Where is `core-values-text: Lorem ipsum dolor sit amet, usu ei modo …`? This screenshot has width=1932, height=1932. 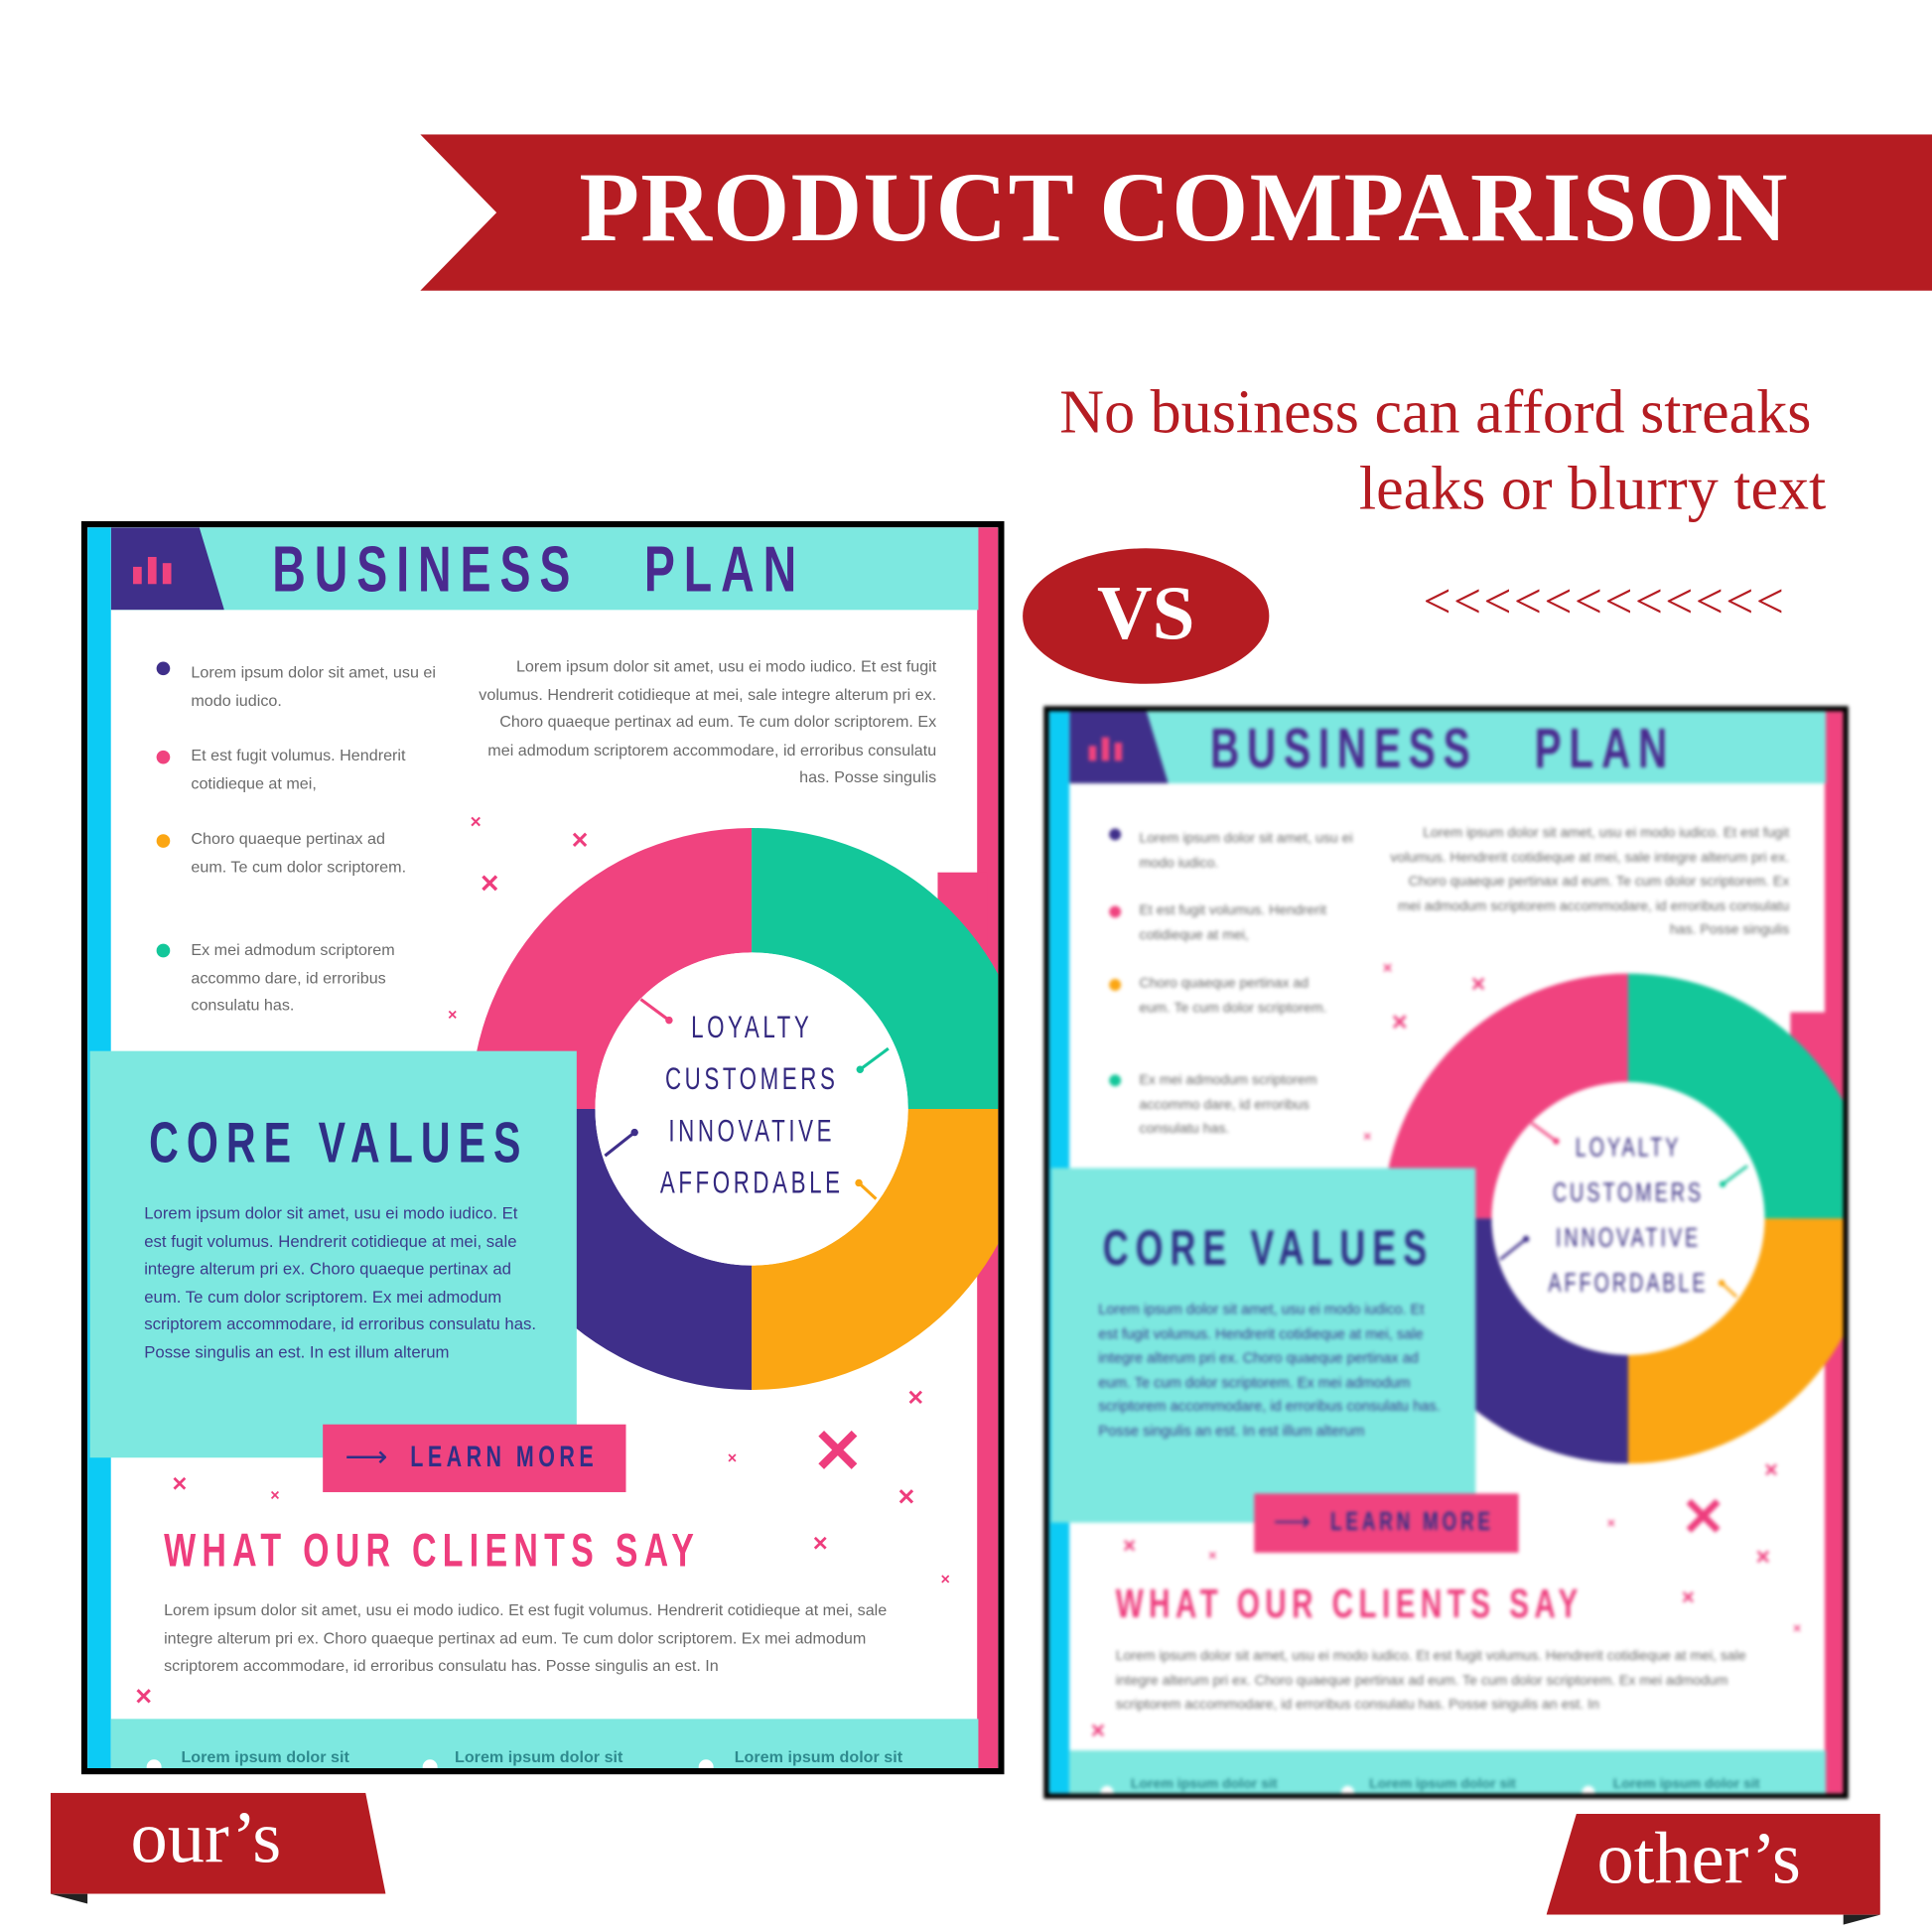 core-values-text: Lorem ipsum dolor sit amet, usu ei modo … is located at coordinates (1270, 1370).